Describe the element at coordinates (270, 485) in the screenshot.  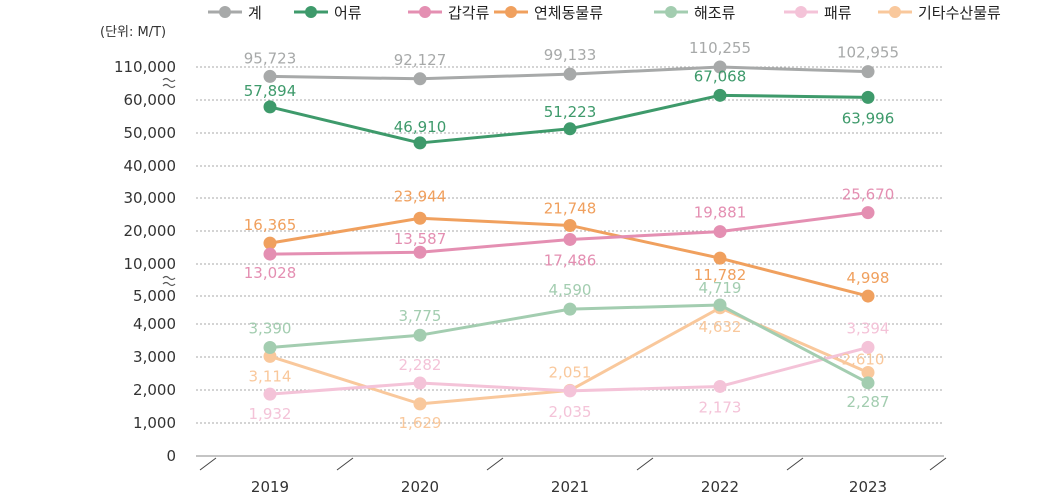
I see `x-tick-label: 2019` at that location.